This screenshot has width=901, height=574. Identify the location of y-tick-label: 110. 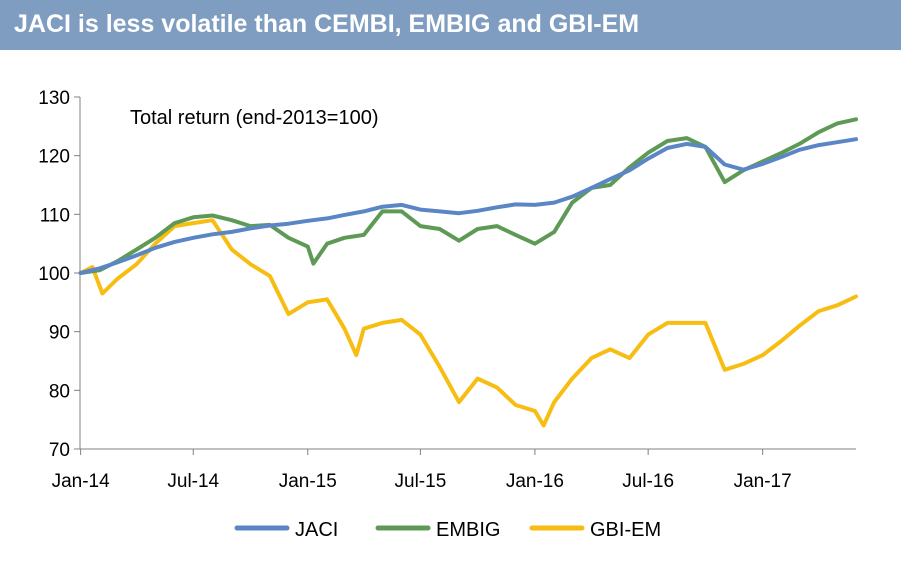
(55, 215).